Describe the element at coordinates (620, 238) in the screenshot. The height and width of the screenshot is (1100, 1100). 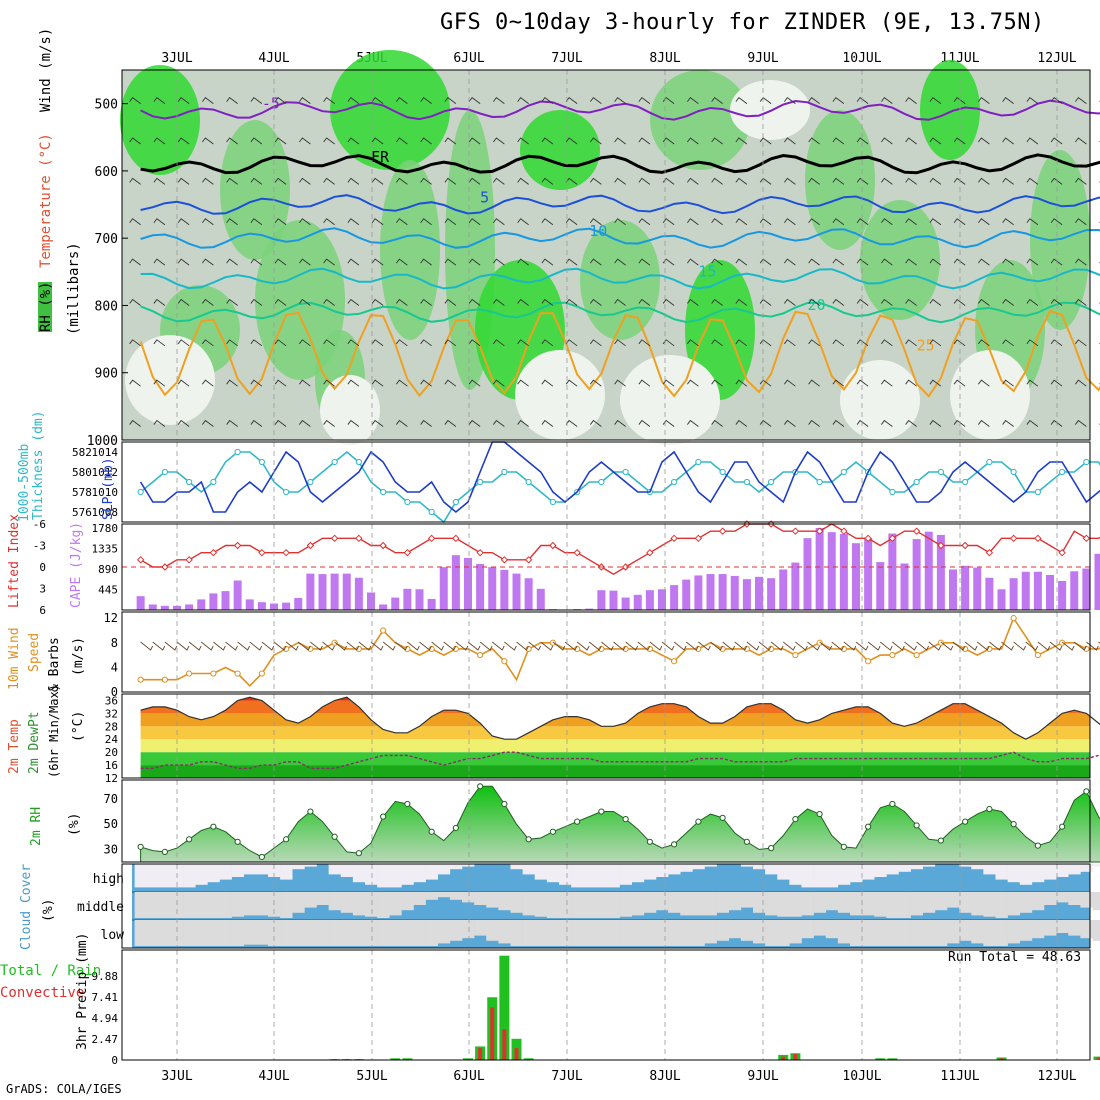
I see `temperature-contour` at that location.